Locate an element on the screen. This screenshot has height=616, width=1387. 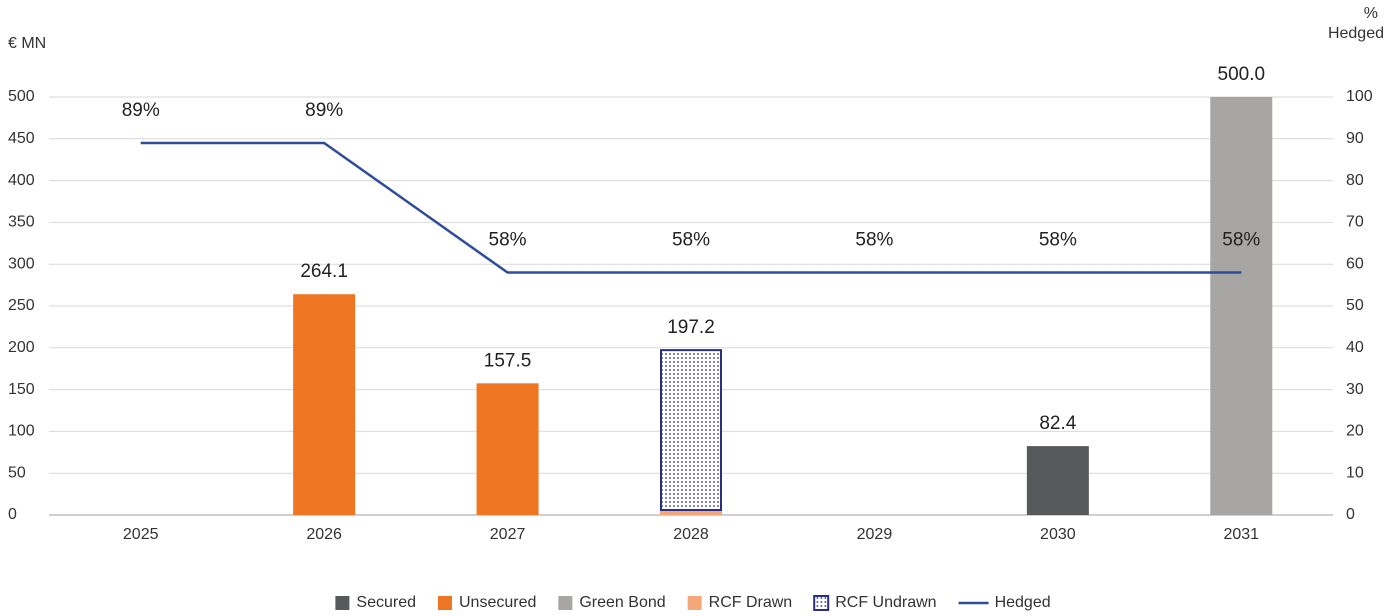
y2-tick-label: 50 is located at coordinates (1355, 305).